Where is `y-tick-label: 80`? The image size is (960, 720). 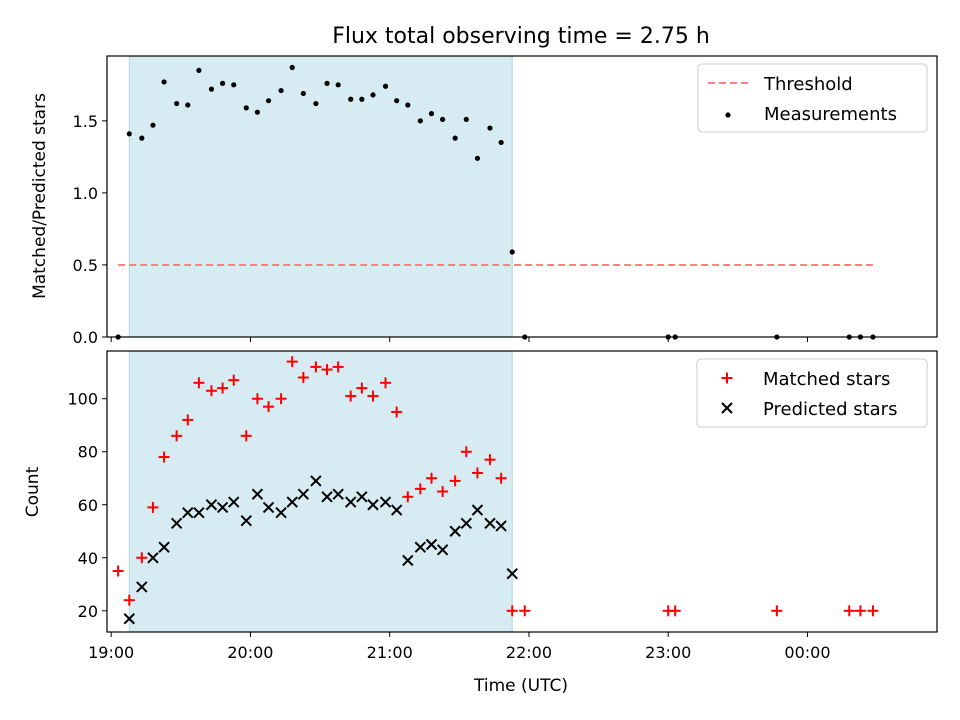
y-tick-label: 80 is located at coordinates (88, 452).